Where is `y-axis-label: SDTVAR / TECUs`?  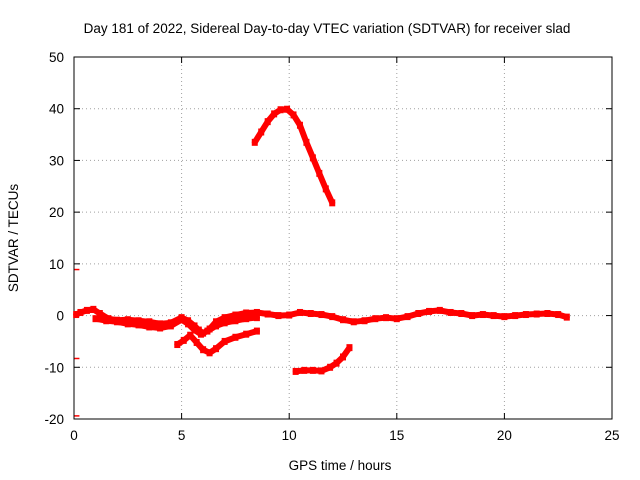 y-axis-label: SDTVAR / TECUs is located at coordinates (13, 238).